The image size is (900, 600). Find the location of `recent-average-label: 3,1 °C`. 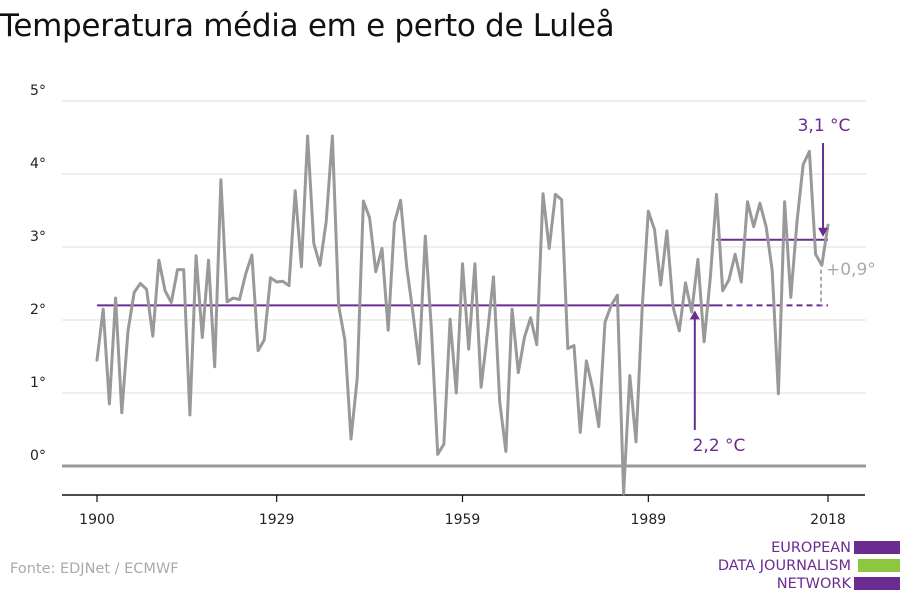

recent-average-label: 3,1 °C is located at coordinates (824, 126).